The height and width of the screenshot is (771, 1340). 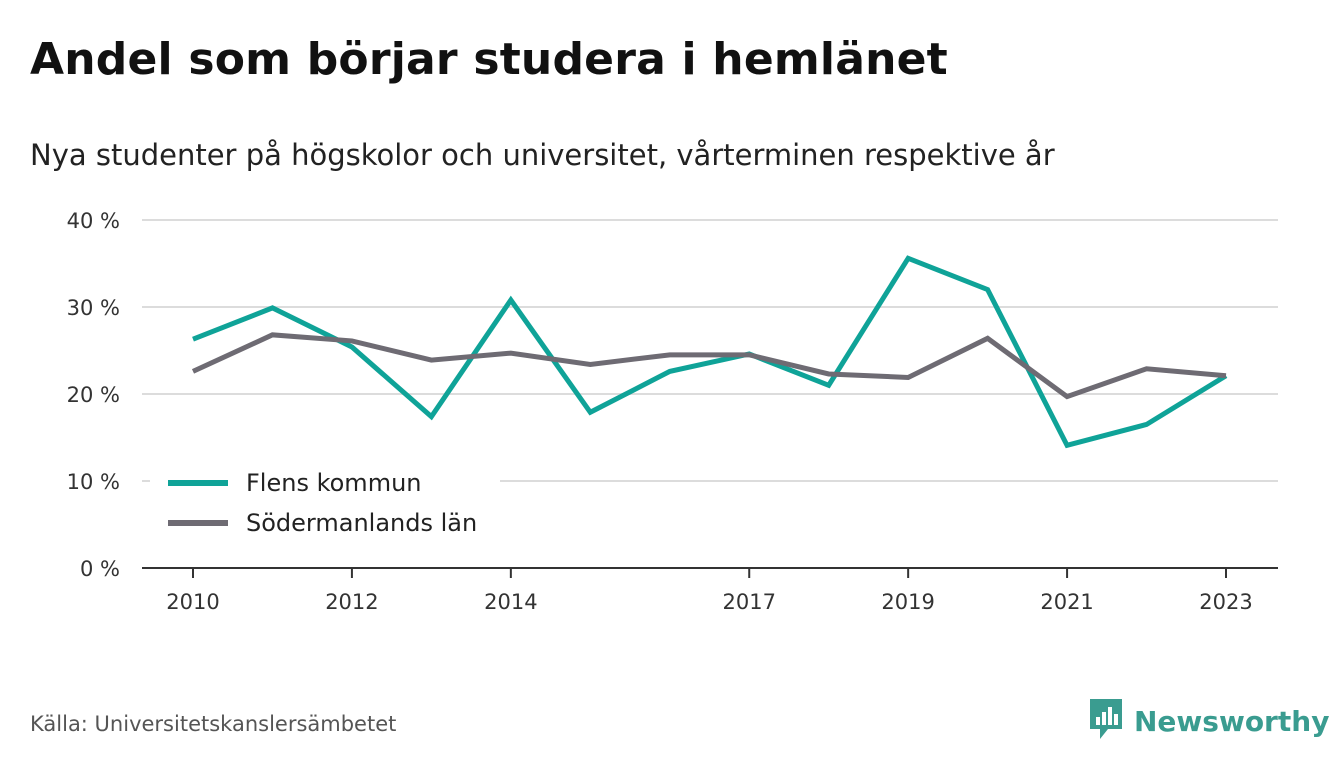 What do you see at coordinates (710, 590) in the screenshot?
I see `x-axis: 2010 2012 2014 2017 2019 2021 2023` at bounding box center [710, 590].